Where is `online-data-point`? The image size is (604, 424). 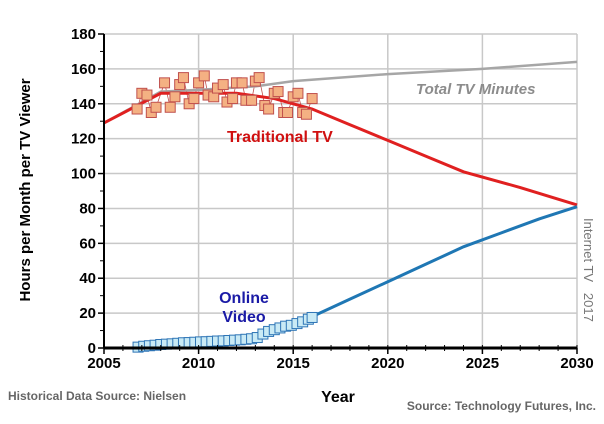
online-data-point is located at coordinates (312, 317).